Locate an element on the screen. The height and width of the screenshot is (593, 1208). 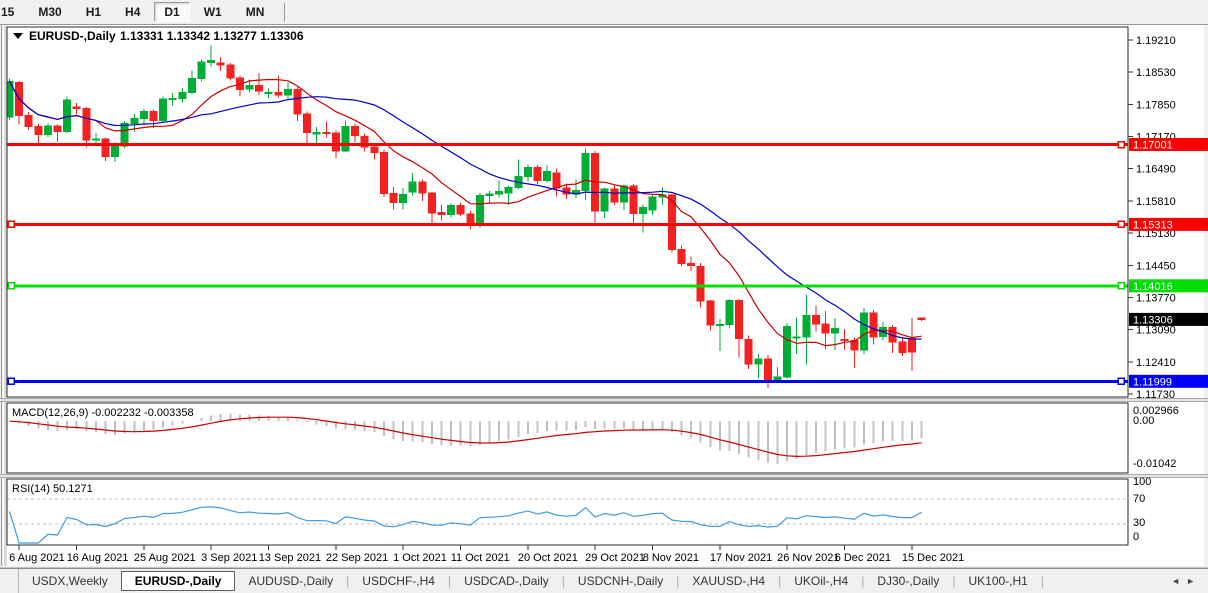
price-marker-1.11999: 1.11999 is located at coordinates (1168, 381).